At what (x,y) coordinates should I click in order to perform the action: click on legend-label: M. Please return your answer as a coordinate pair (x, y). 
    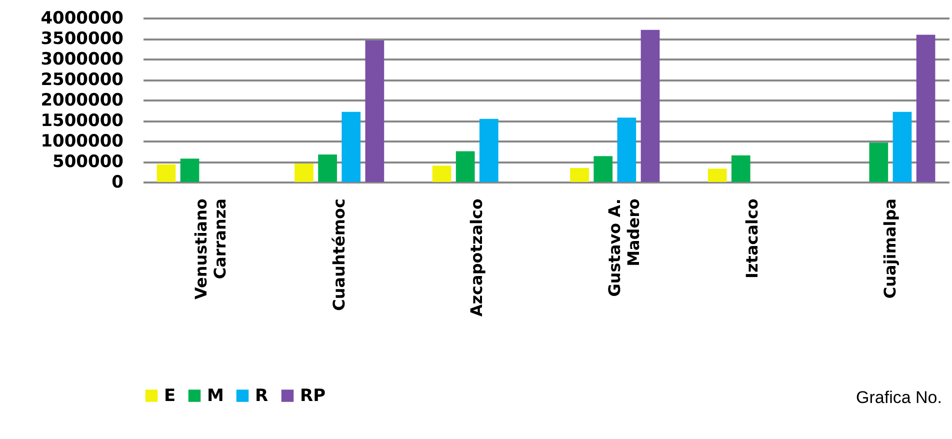
    Looking at the image, I should click on (215, 396).